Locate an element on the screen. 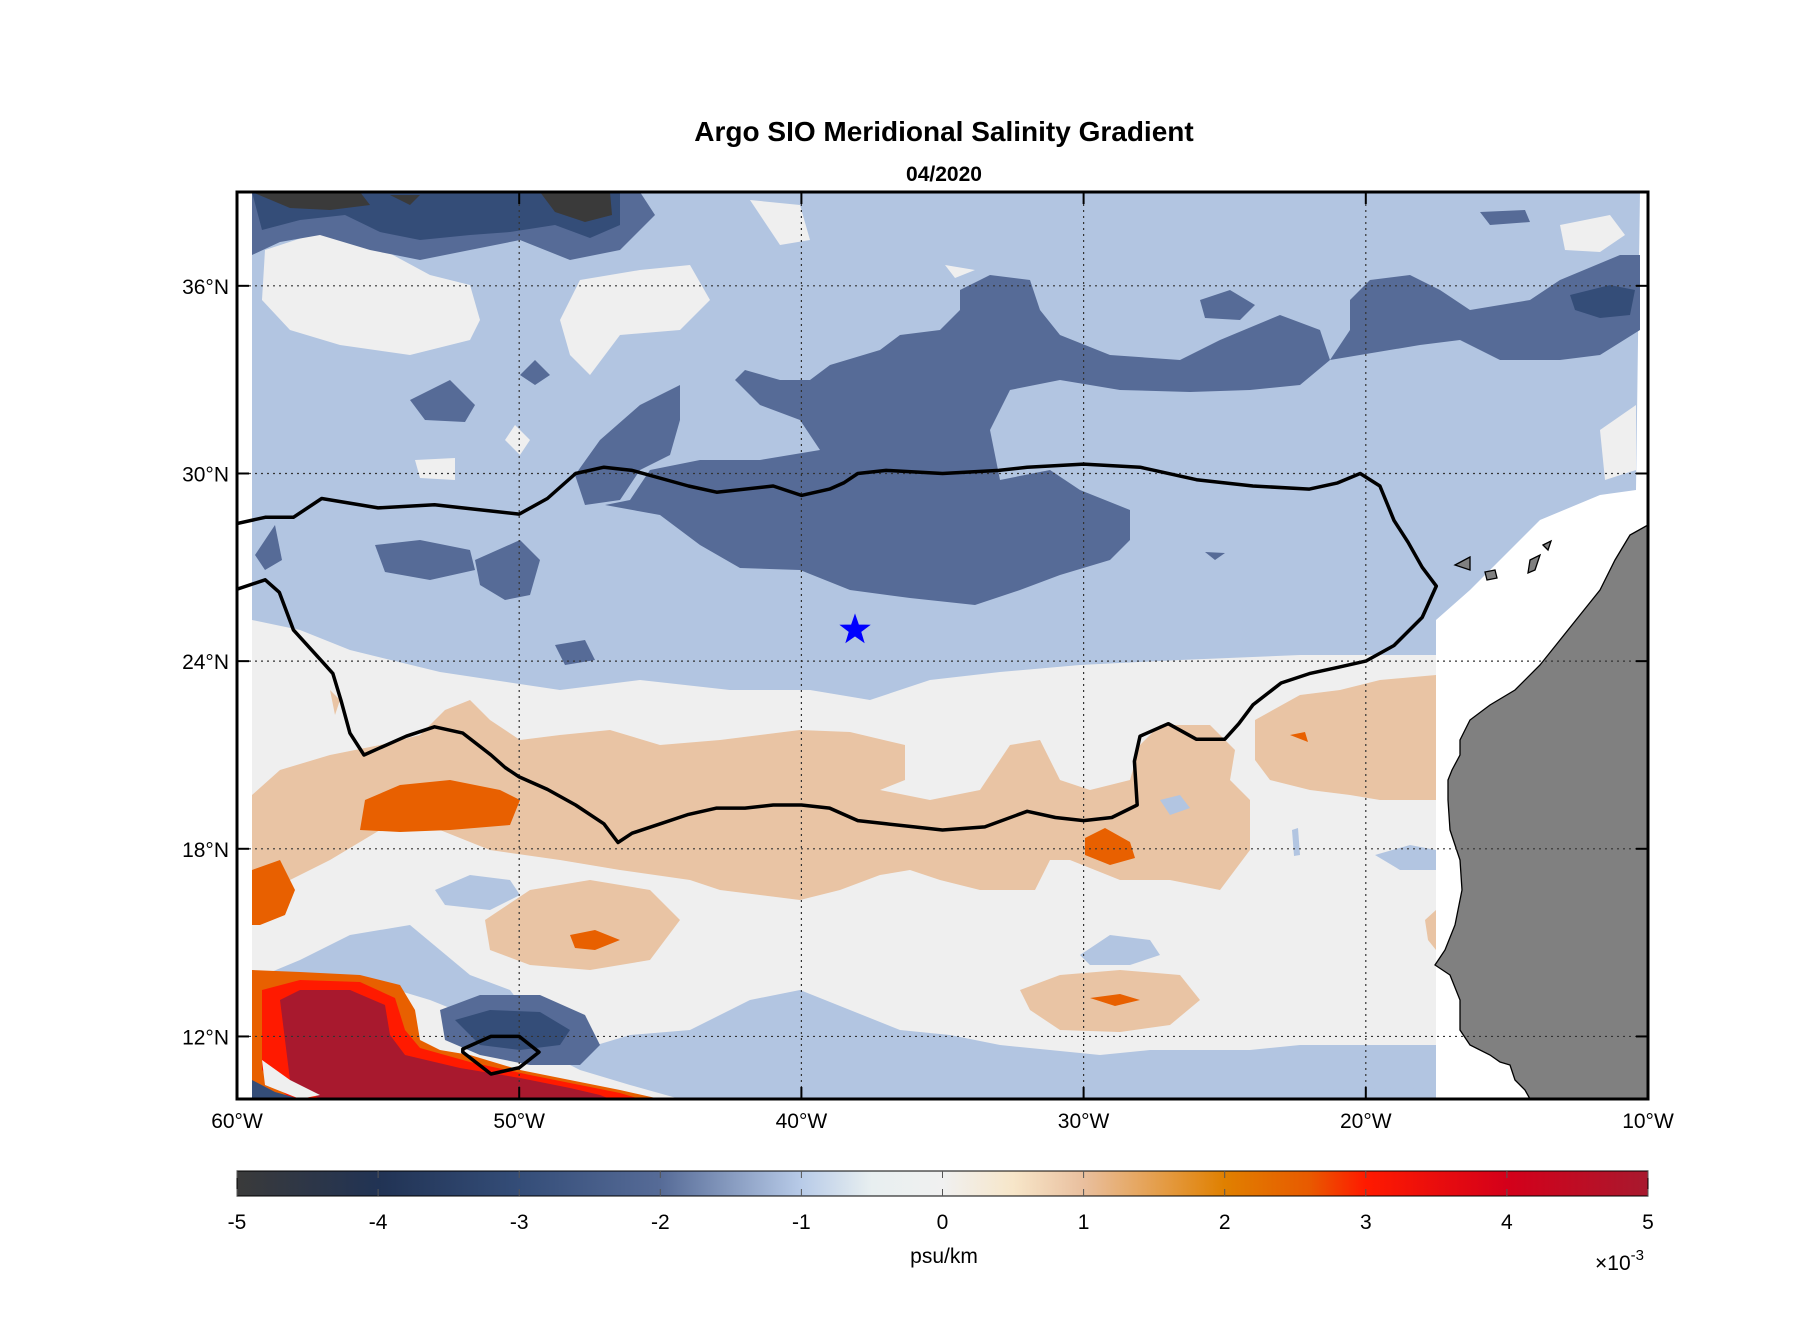 This screenshot has height=1333, width=1808. chart-subtitle: 04/2020 is located at coordinates (944, 174).